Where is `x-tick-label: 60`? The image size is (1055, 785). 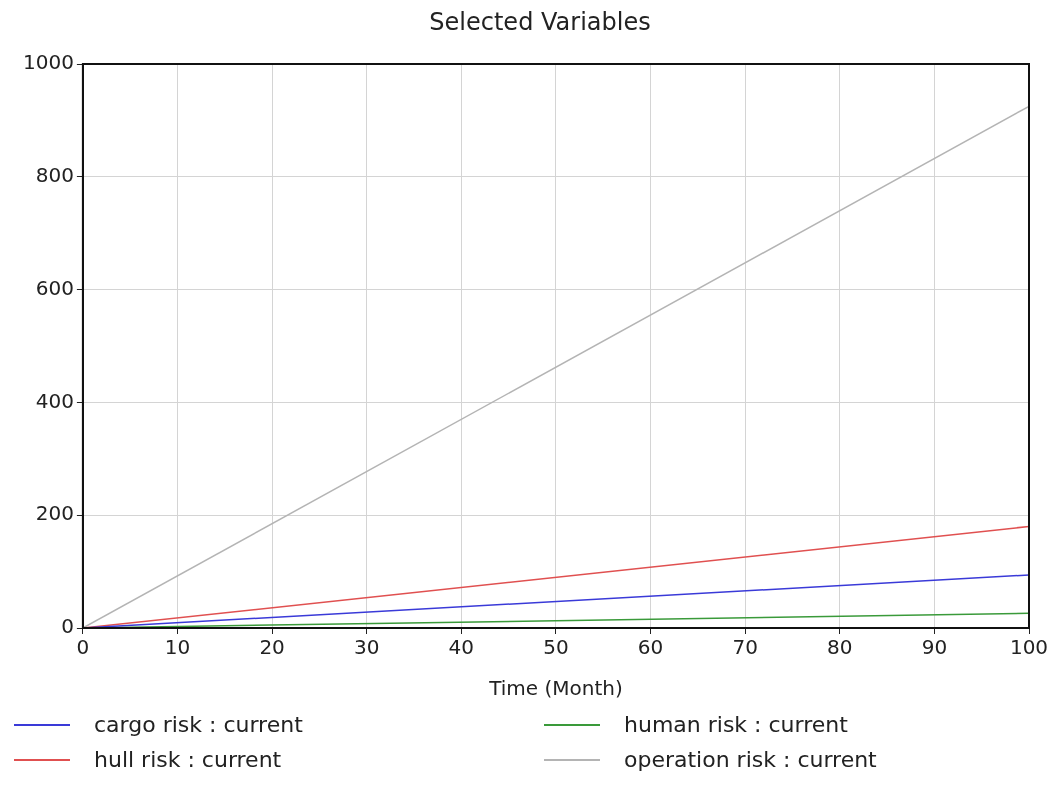 x-tick-label: 60 is located at coordinates (650, 647).